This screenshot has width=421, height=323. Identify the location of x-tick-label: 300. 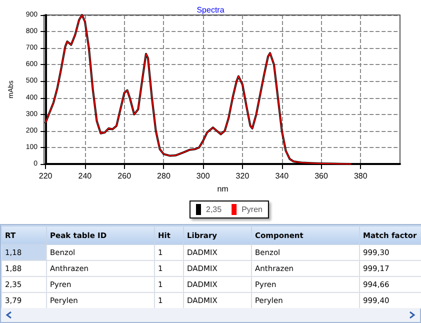
(203, 176).